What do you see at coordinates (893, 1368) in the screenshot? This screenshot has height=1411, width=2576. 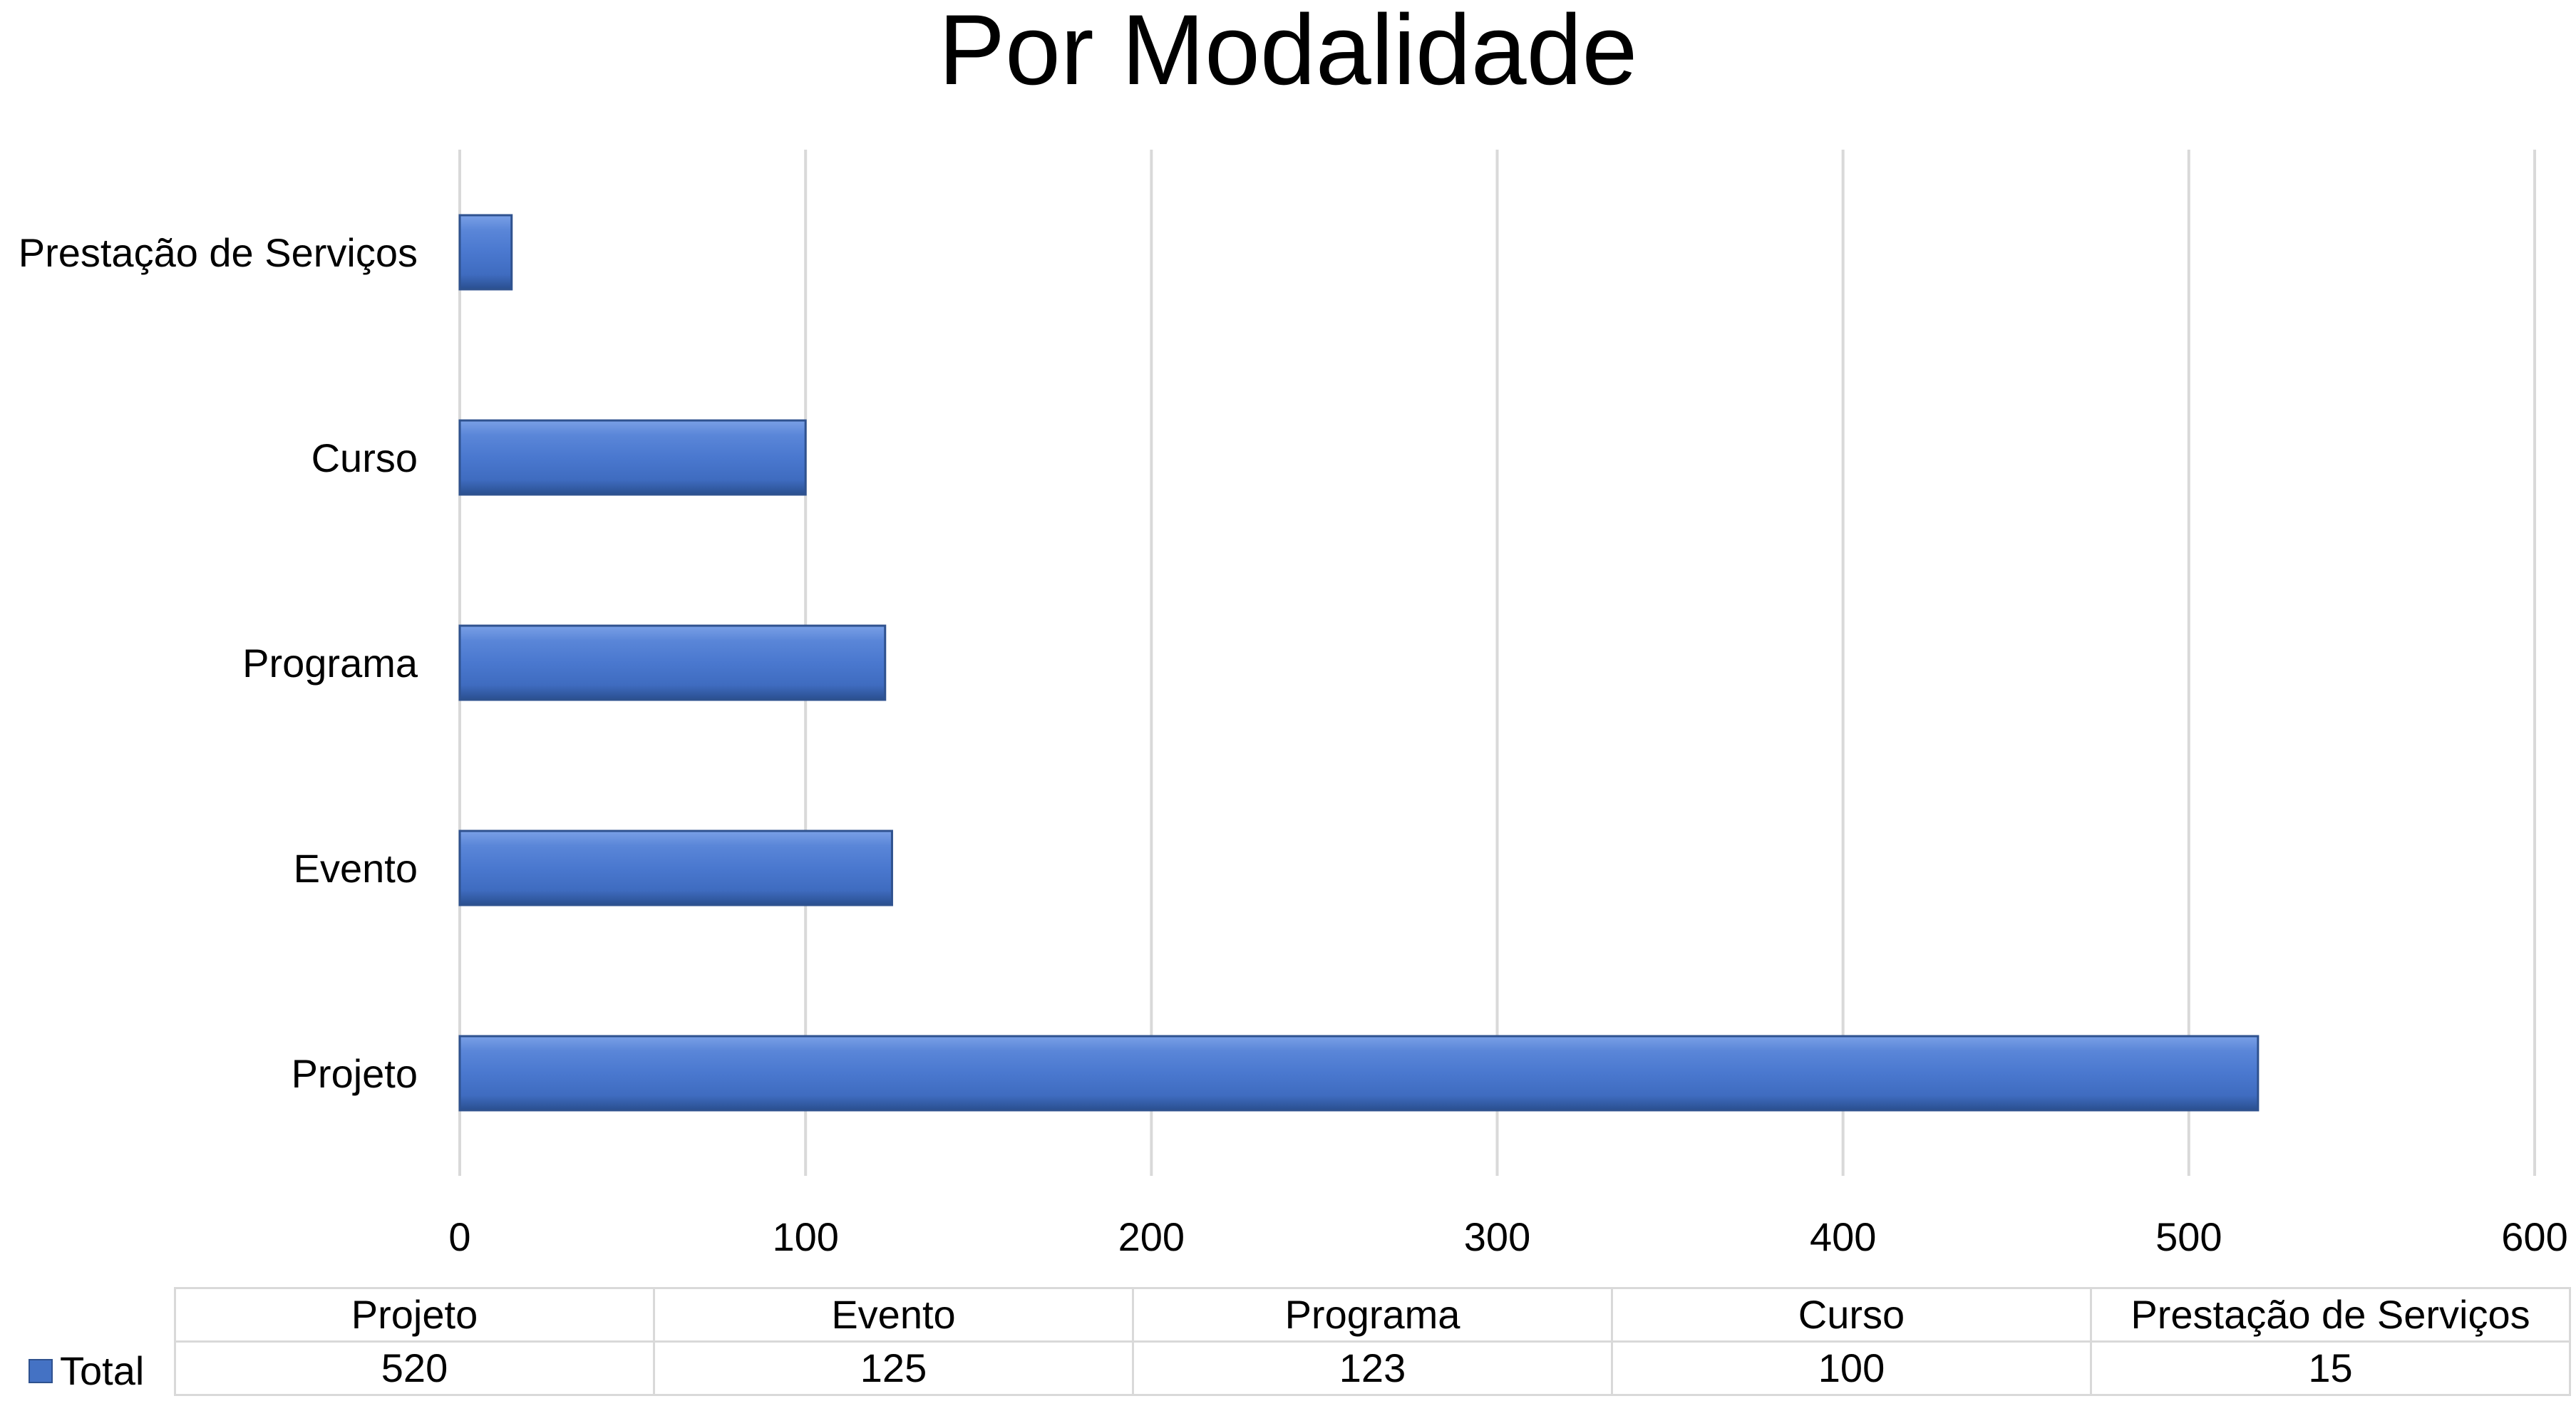 I see `table-value-cell: 125` at bounding box center [893, 1368].